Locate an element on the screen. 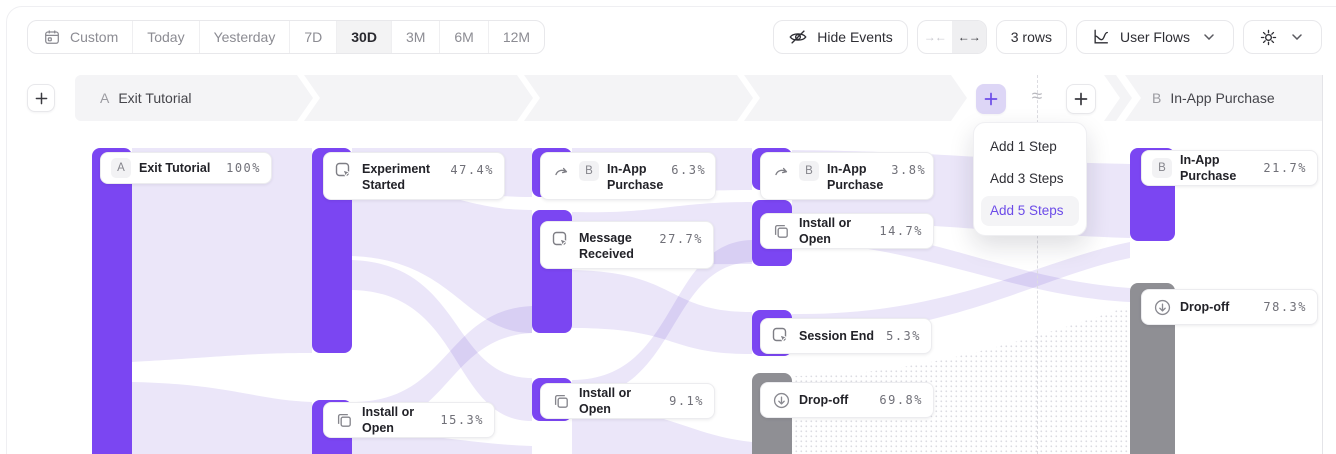  column-width-toggle: →← ←→ is located at coordinates (951, 37).